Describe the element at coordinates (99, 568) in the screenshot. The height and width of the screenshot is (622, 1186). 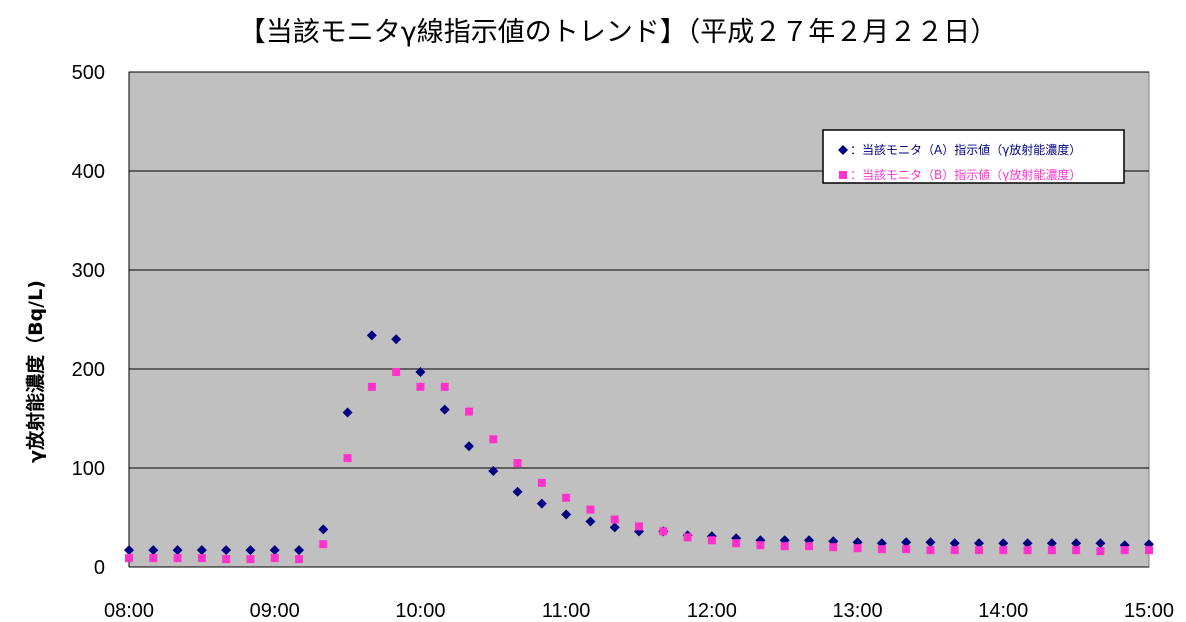
I see `y-tick-label: 0` at that location.